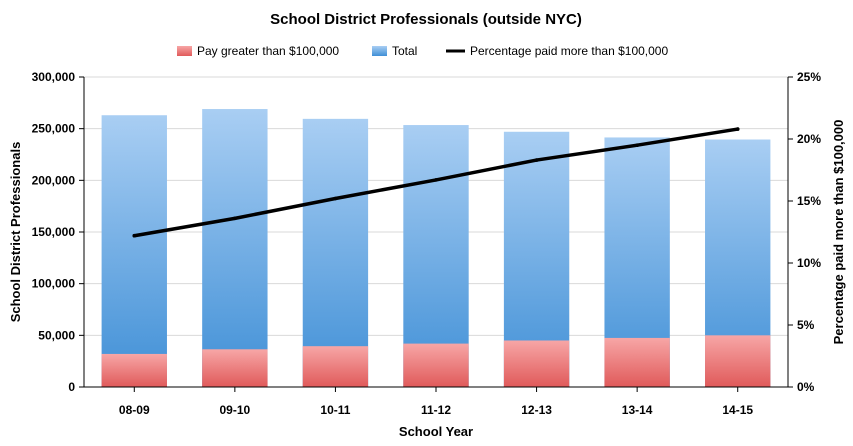  I want to click on y2-tick-label: 20%, so click(809, 139).